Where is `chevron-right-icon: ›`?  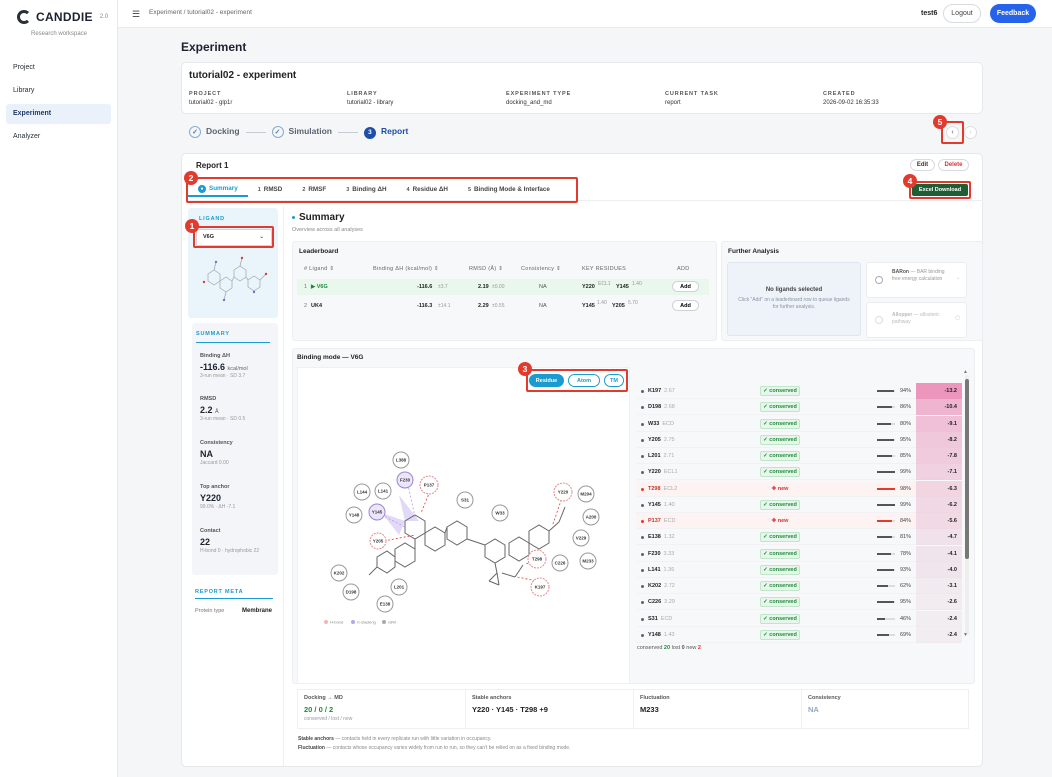
chevron-right-icon: › is located at coordinates (970, 132).